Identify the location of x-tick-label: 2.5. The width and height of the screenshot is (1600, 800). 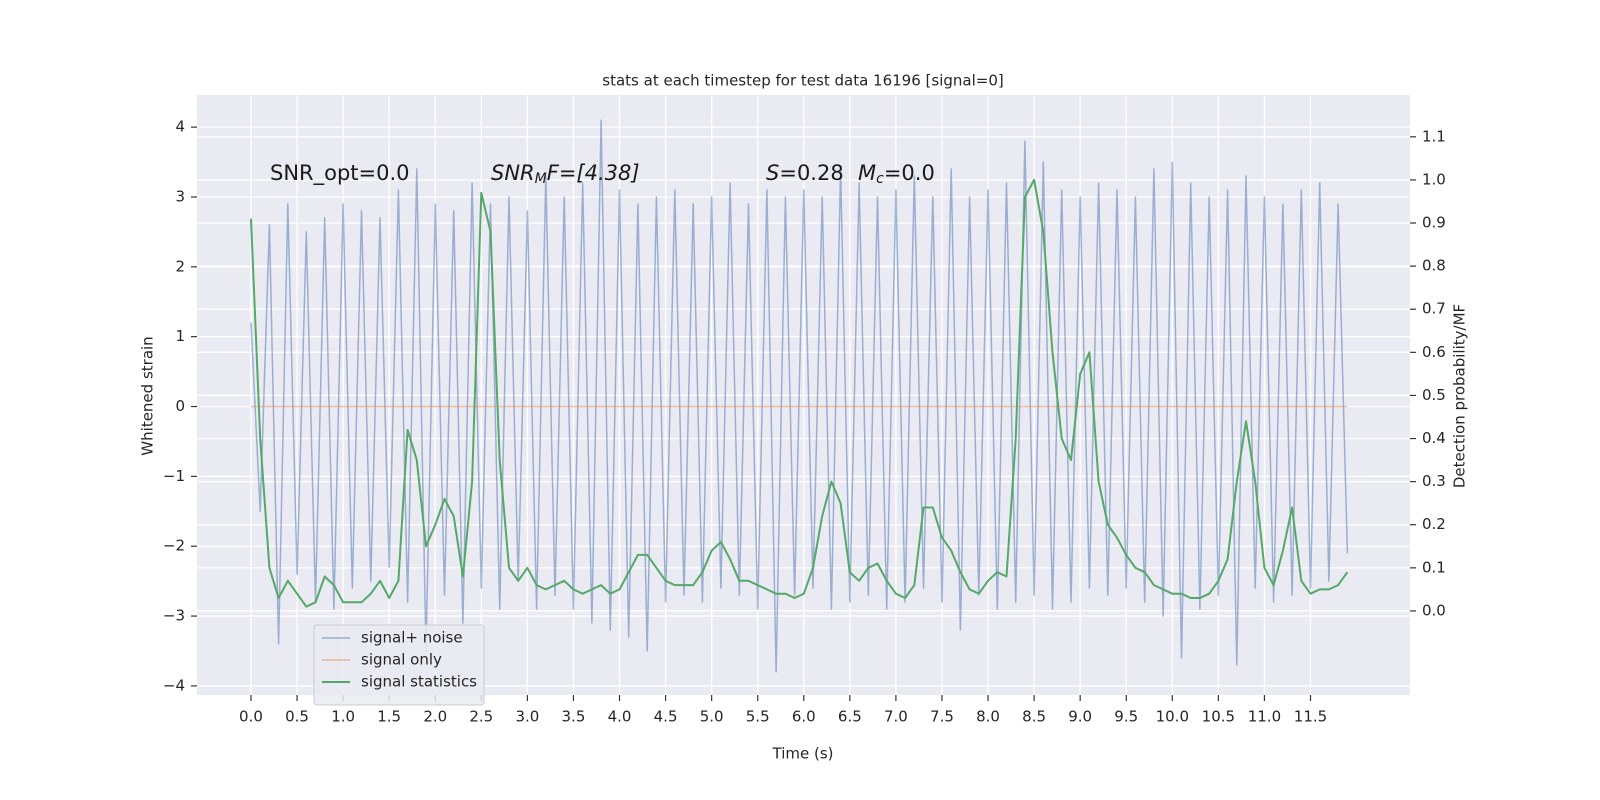
(481, 717).